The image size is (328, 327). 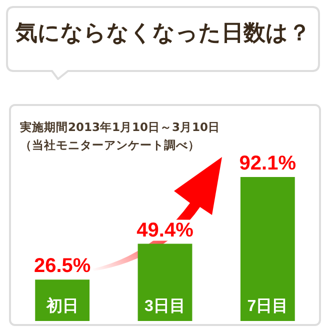 What do you see at coordinates (165, 230) in the screenshot?
I see `data-label: 49.4%` at bounding box center [165, 230].